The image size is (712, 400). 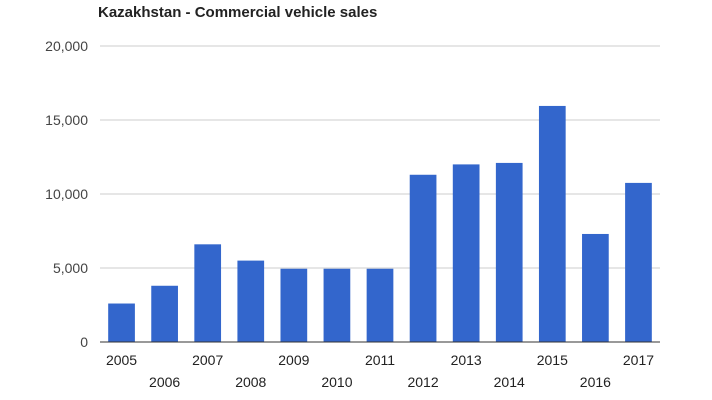 I want to click on y-tick-label: 0, so click(x=84, y=342).